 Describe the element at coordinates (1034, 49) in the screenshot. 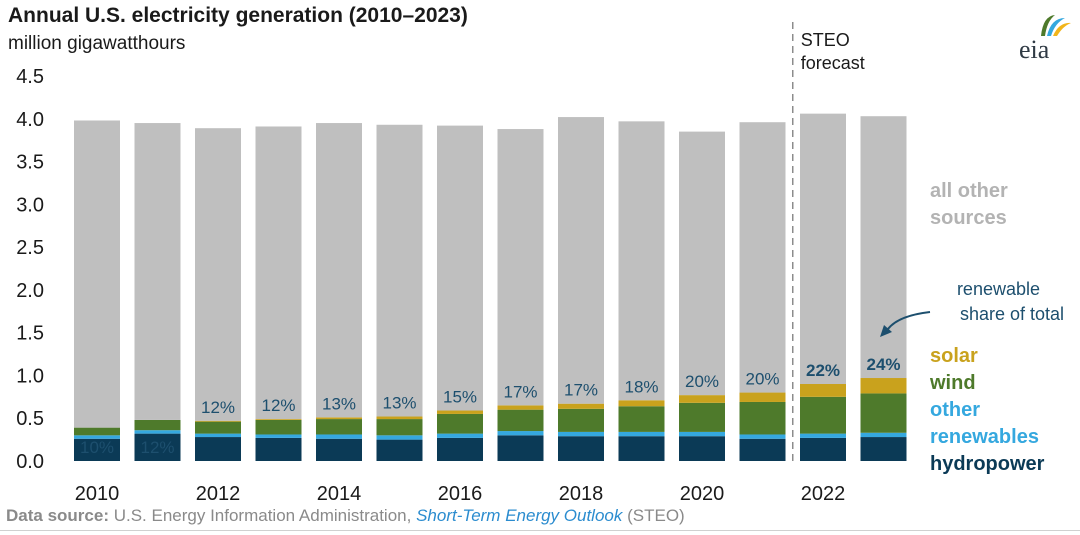

I see `logo-text: eia` at that location.